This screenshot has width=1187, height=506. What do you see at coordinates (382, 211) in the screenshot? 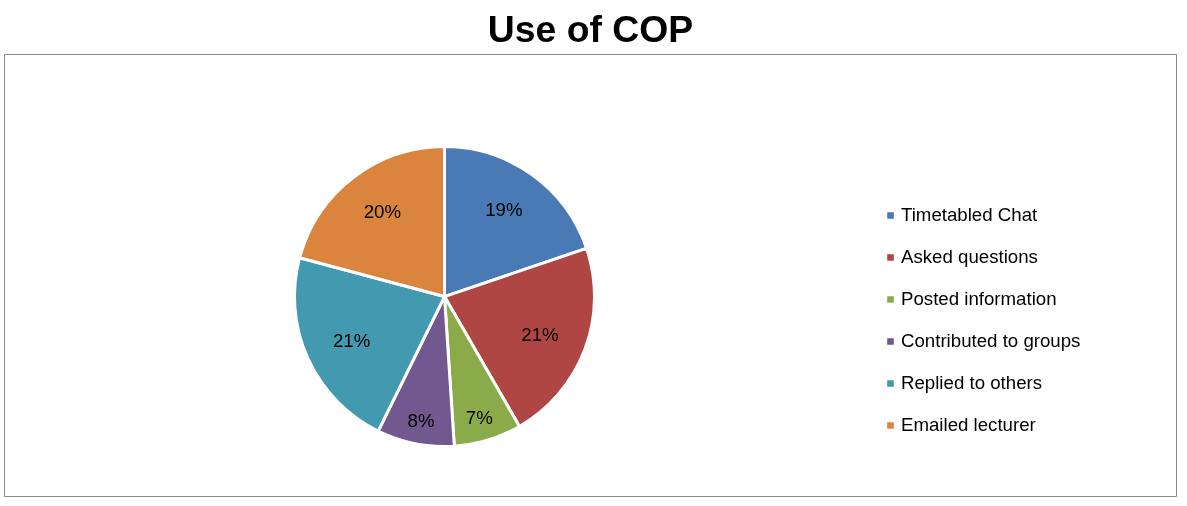
I see `data-label: 20%` at bounding box center [382, 211].